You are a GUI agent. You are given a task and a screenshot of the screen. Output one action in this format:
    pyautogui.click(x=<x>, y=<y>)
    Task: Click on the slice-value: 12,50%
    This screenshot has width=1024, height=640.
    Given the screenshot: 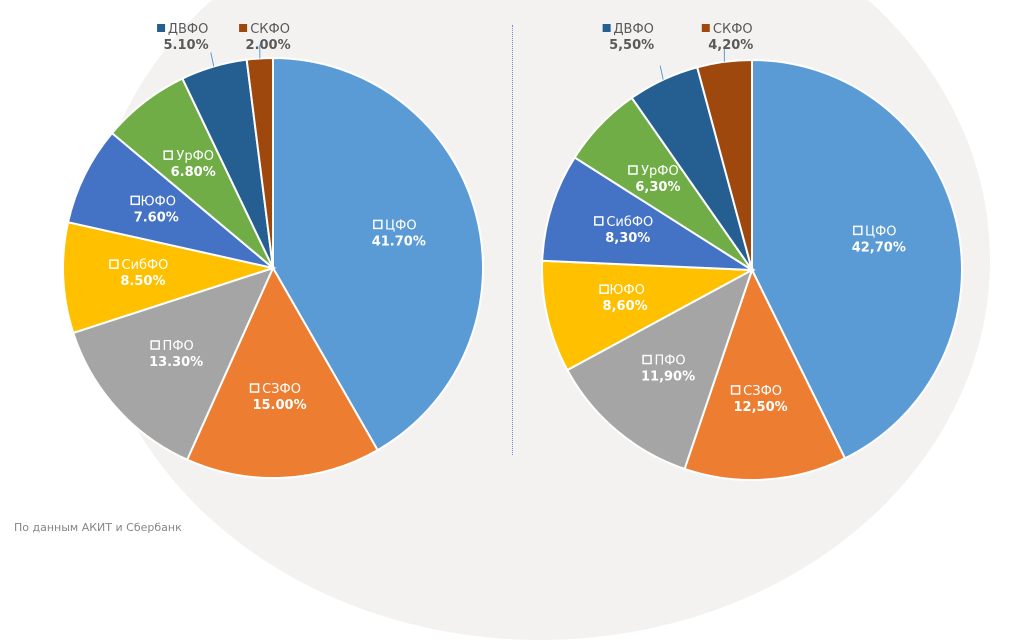 What is the action you would take?
    pyautogui.click(x=761, y=407)
    